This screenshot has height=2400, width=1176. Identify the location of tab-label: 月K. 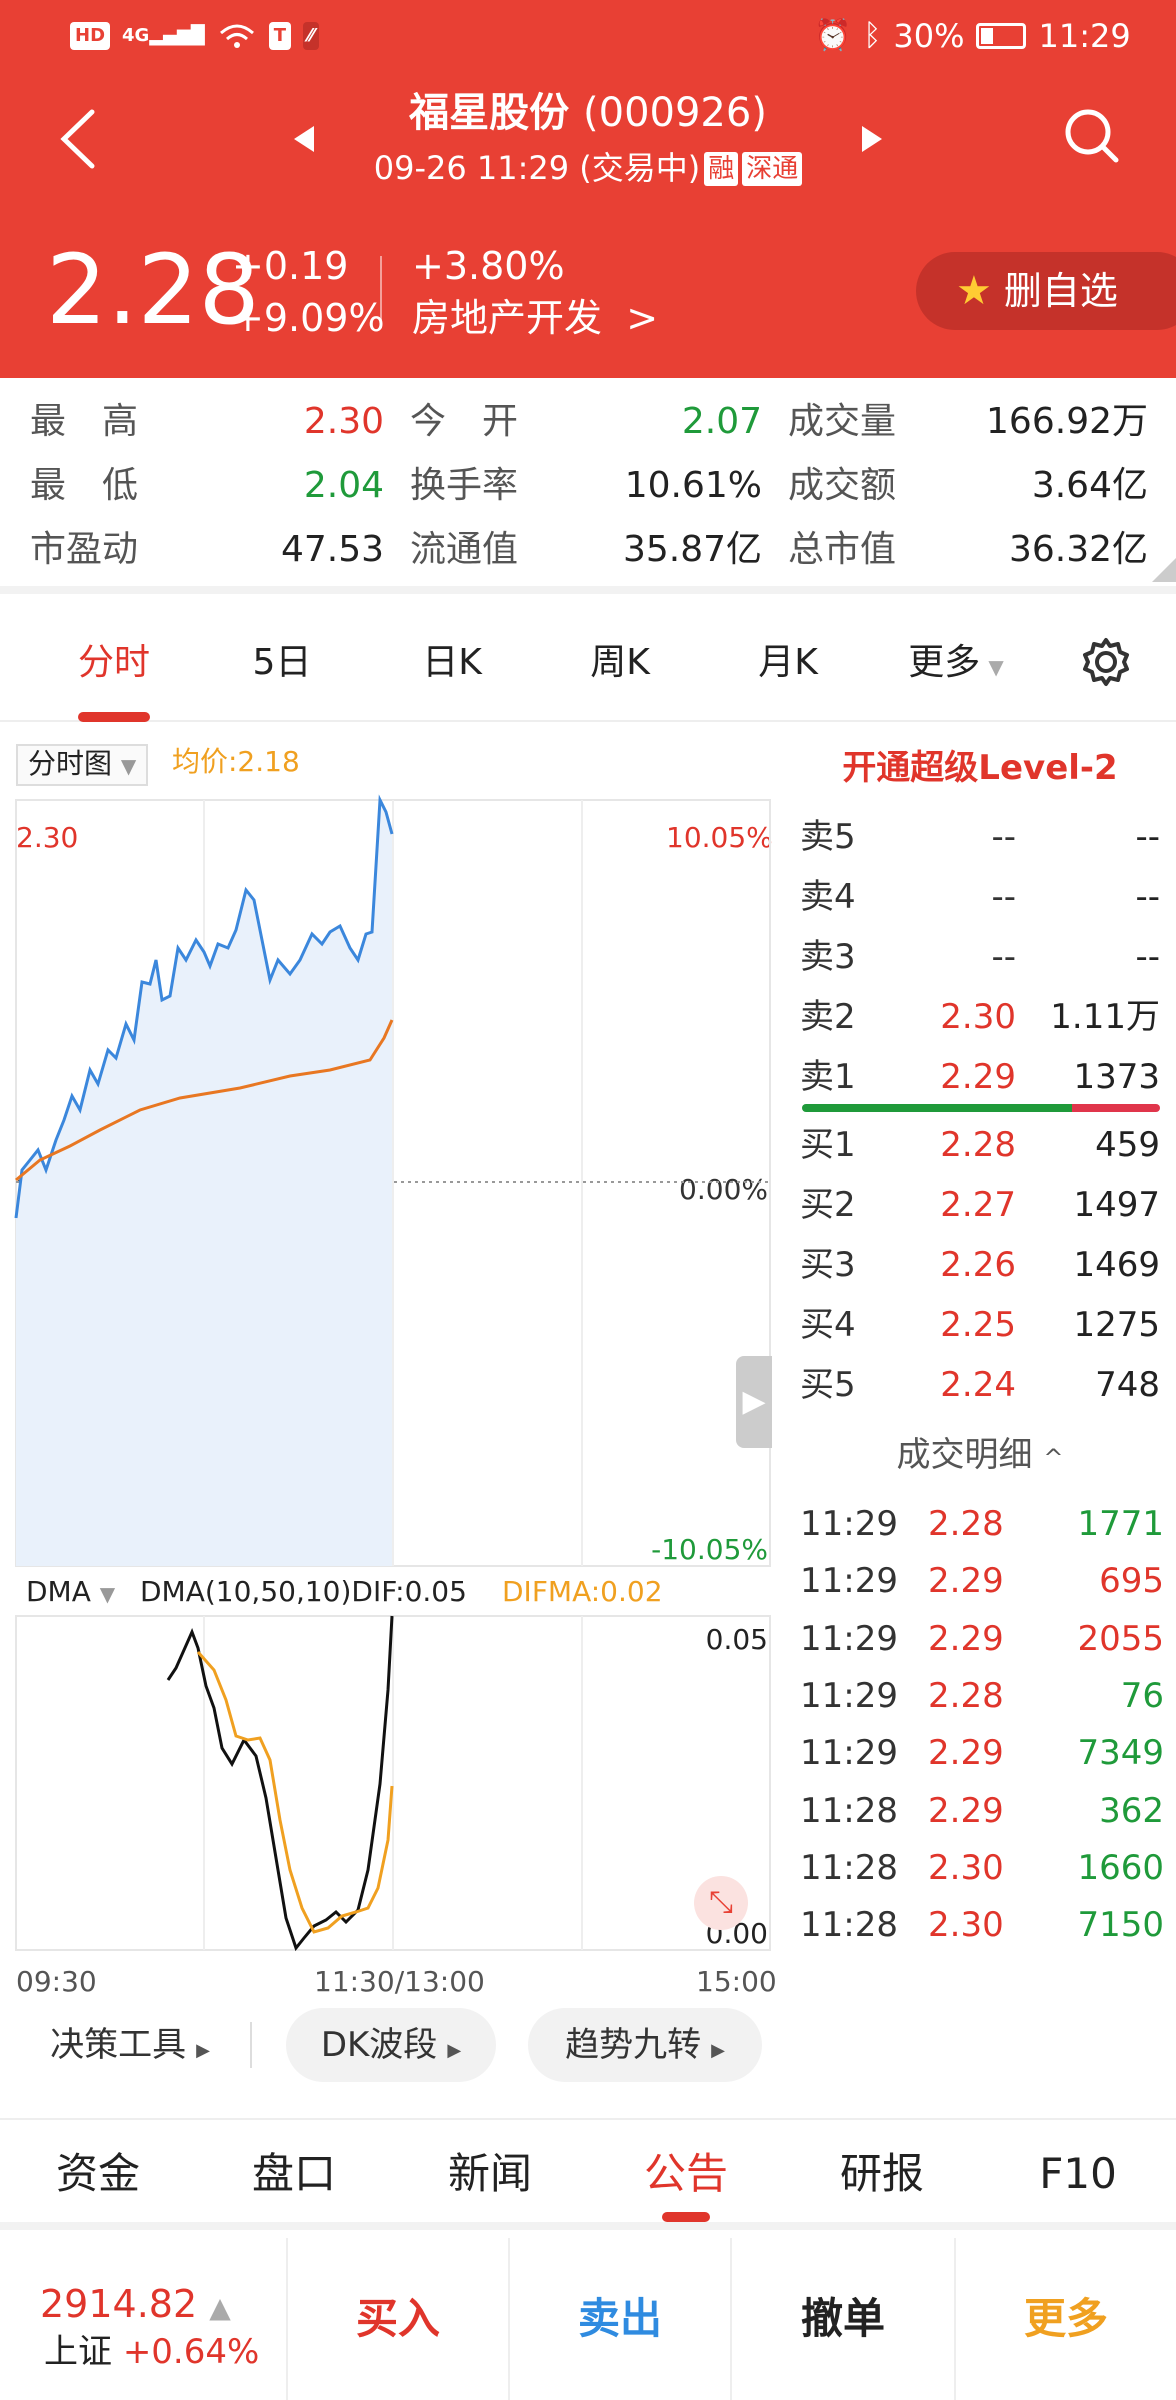
(788, 662).